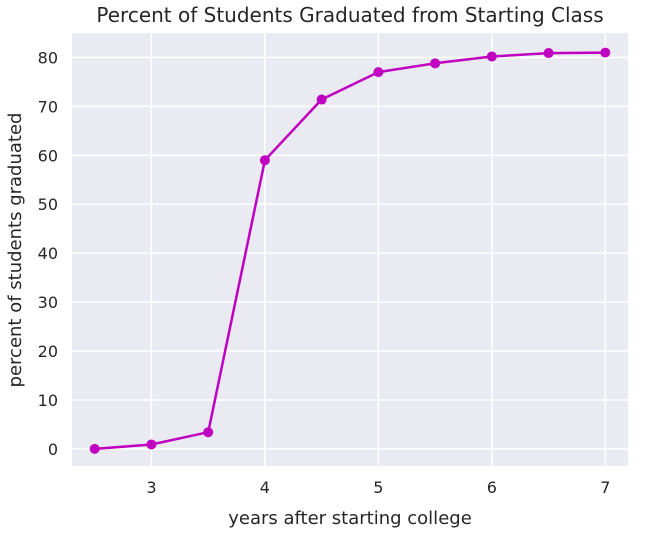  Describe the element at coordinates (15, 250) in the screenshot. I see `y-axis-label: percent of students graduated` at that location.